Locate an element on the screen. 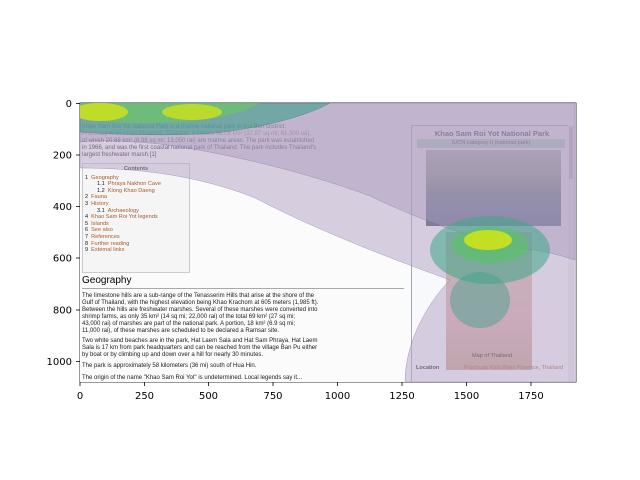 The width and height of the screenshot is (640, 480). toc-item-external-links: 9 External links is located at coordinates (105, 250).